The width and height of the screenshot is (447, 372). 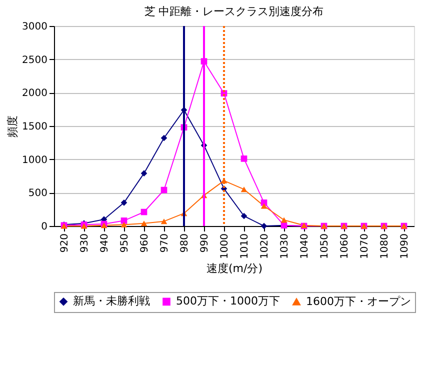 I want to click on x-tick-label: 940, so click(x=105, y=243).